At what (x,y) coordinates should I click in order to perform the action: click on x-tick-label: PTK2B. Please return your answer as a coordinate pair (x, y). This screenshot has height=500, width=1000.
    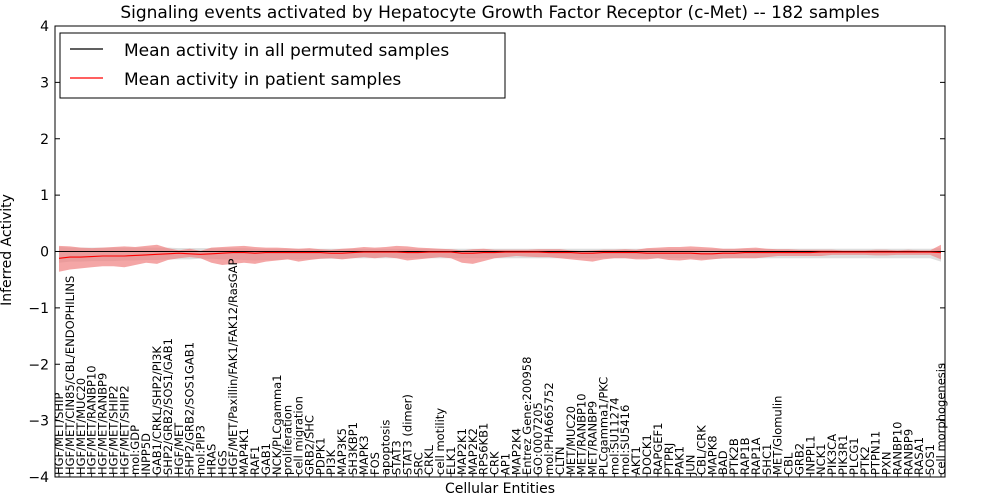
    Looking at the image, I should click on (734, 456).